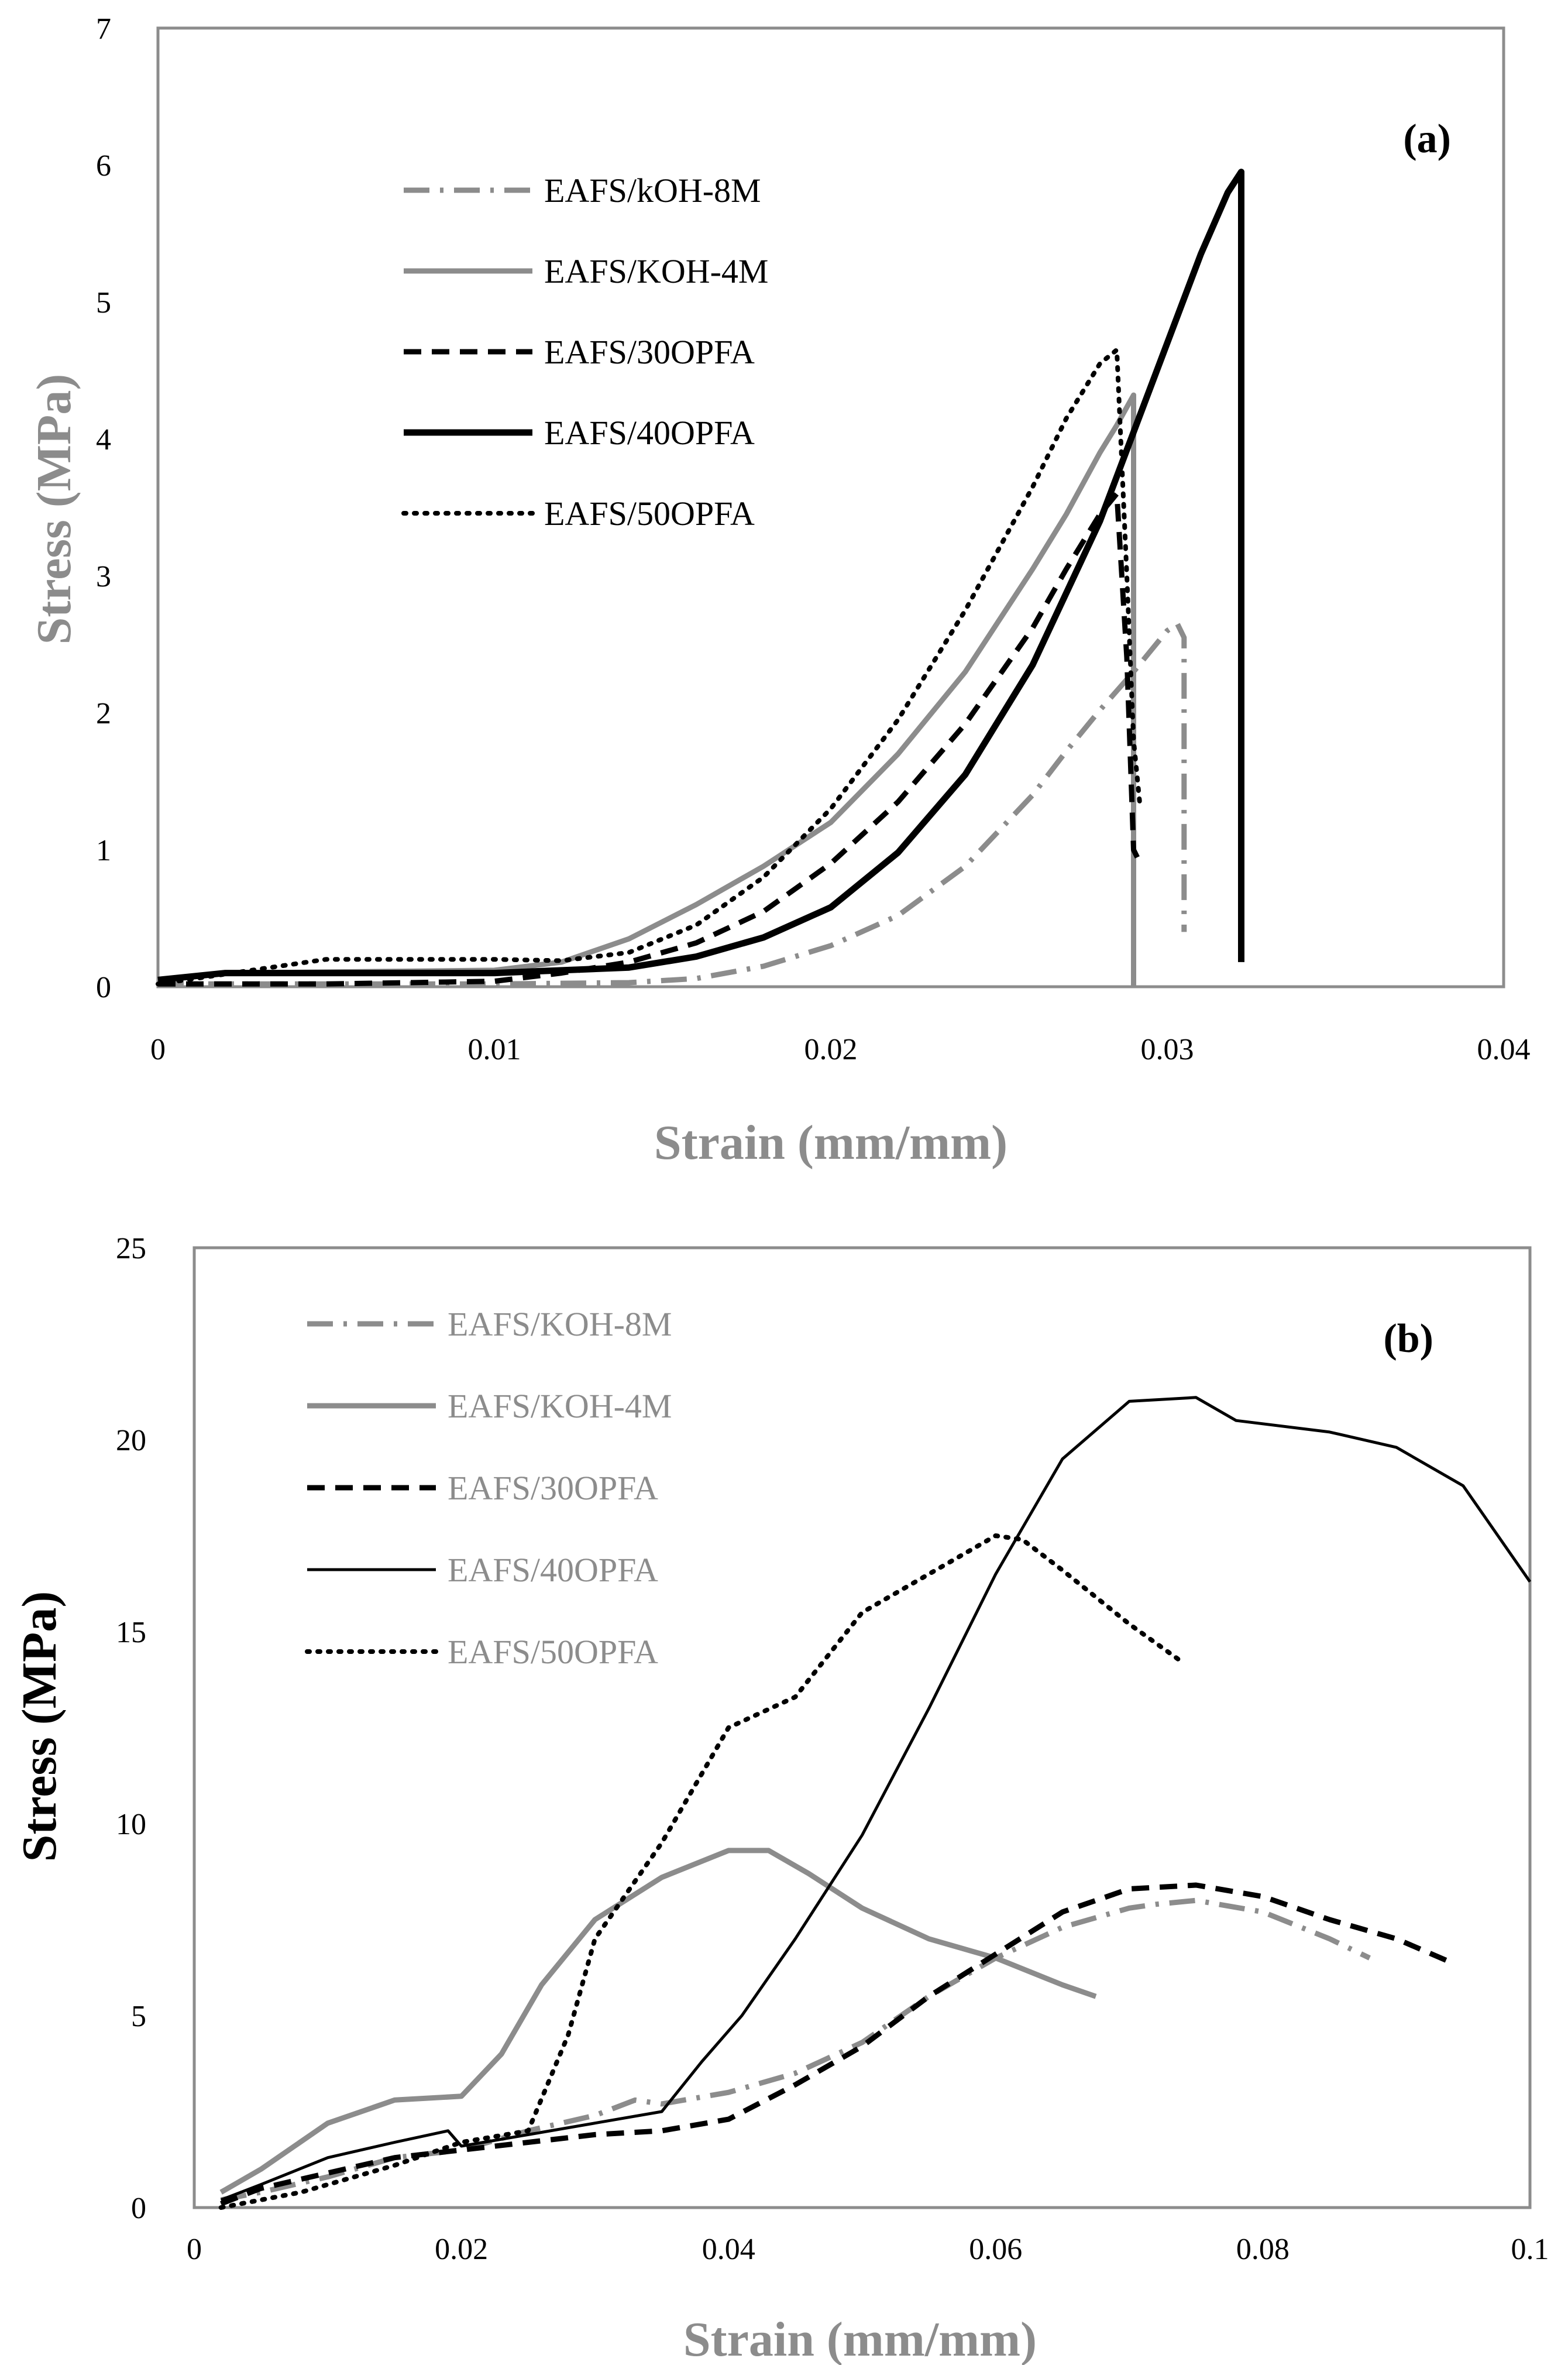 This screenshot has width=1568, height=2365. What do you see at coordinates (131, 1248) in the screenshot?
I see `y-tick-label: 25` at bounding box center [131, 1248].